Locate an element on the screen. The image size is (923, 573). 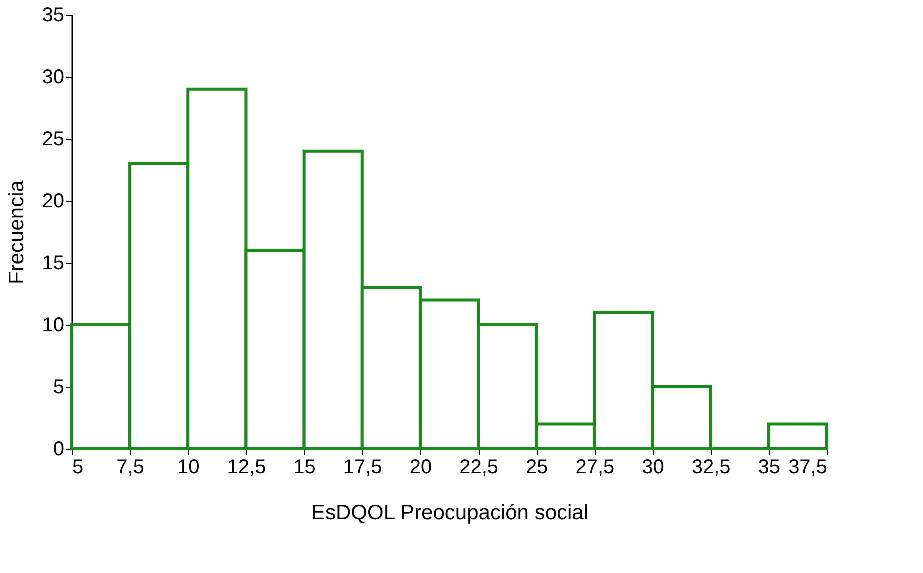
x-tick-label: 15 is located at coordinates (305, 467).